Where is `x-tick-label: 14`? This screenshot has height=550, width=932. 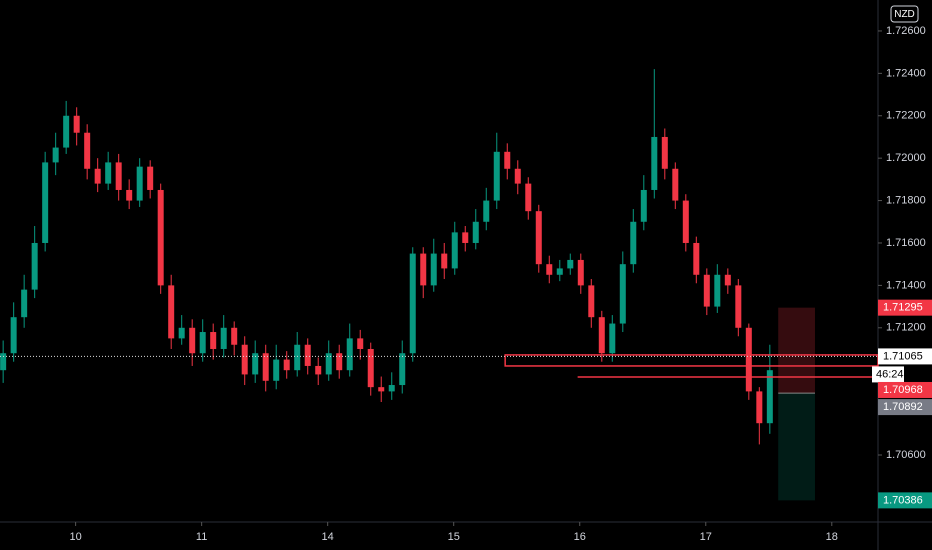
x-tick-label: 14 is located at coordinates (328, 537).